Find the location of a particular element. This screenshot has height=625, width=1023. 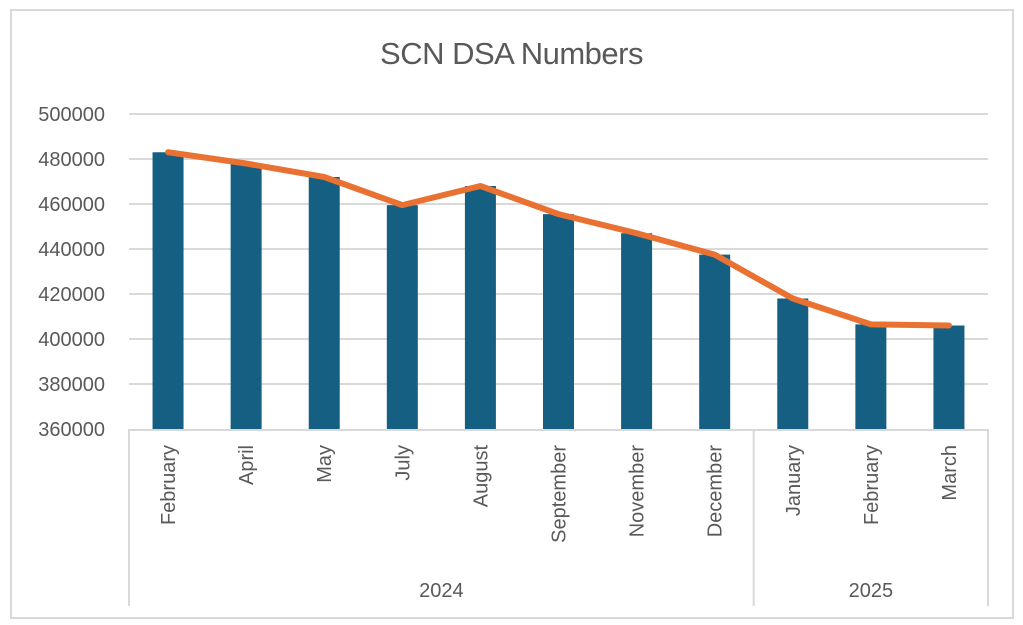

y-tick-label: 420000 is located at coordinates (71, 295).